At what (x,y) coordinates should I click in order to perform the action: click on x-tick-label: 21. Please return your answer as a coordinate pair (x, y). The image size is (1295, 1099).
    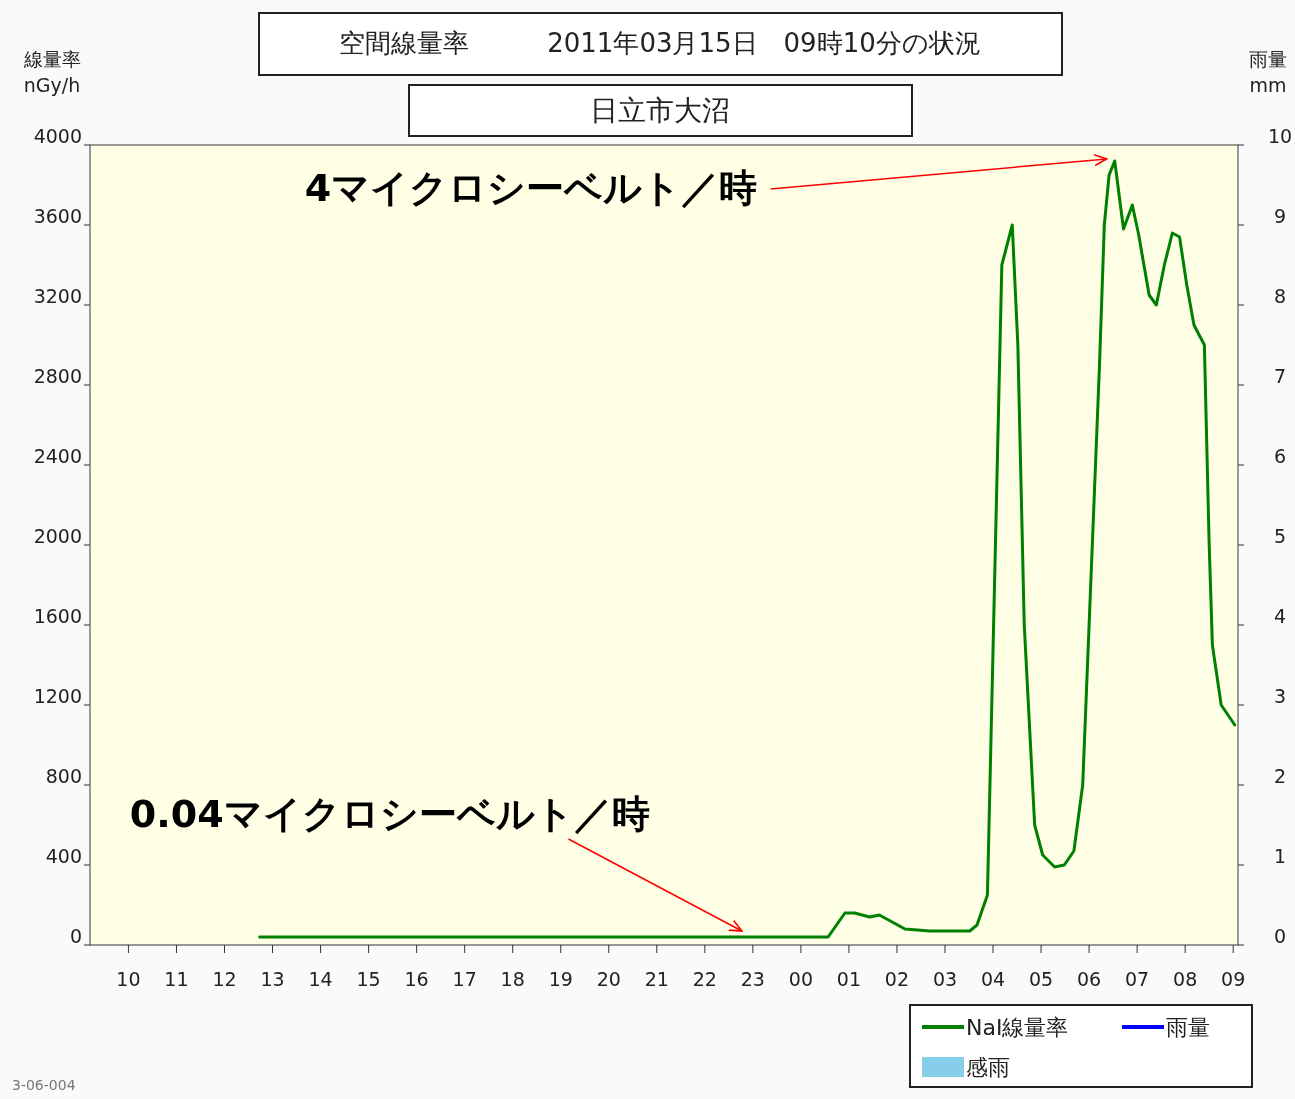
    Looking at the image, I should click on (656, 979).